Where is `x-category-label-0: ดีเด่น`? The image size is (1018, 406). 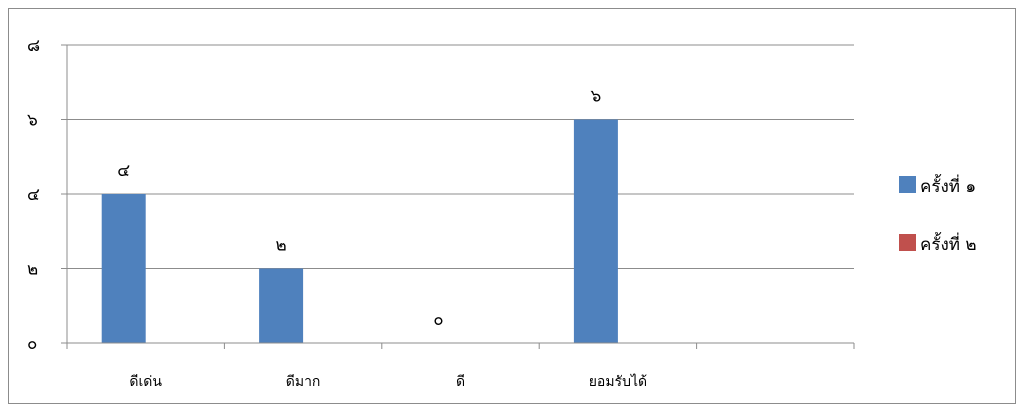 x-category-label-0: ดีเด่น is located at coordinates (145, 382).